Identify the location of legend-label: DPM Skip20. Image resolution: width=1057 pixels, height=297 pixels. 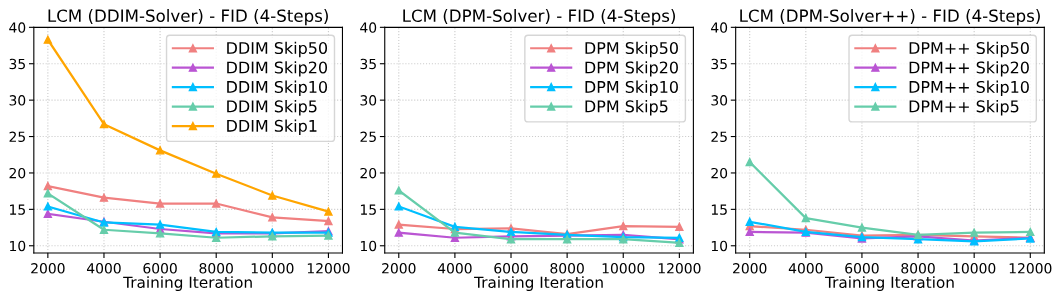
(631, 69).